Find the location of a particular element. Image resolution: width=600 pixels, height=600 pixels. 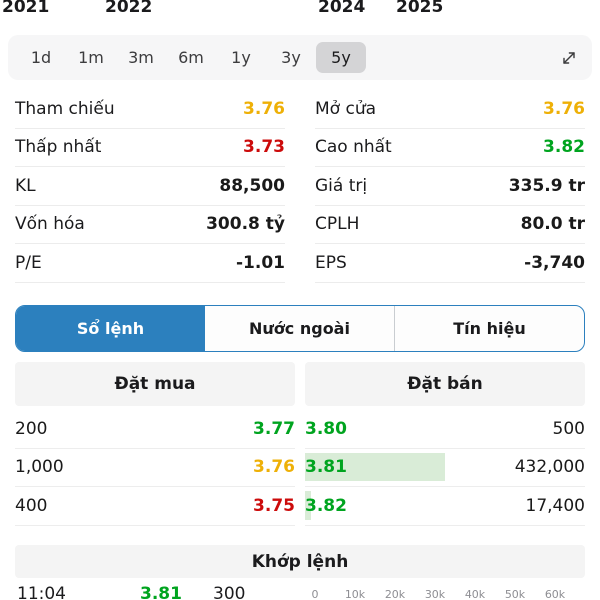

sell-order-cell: 3.81 432,000 is located at coordinates (445, 468).